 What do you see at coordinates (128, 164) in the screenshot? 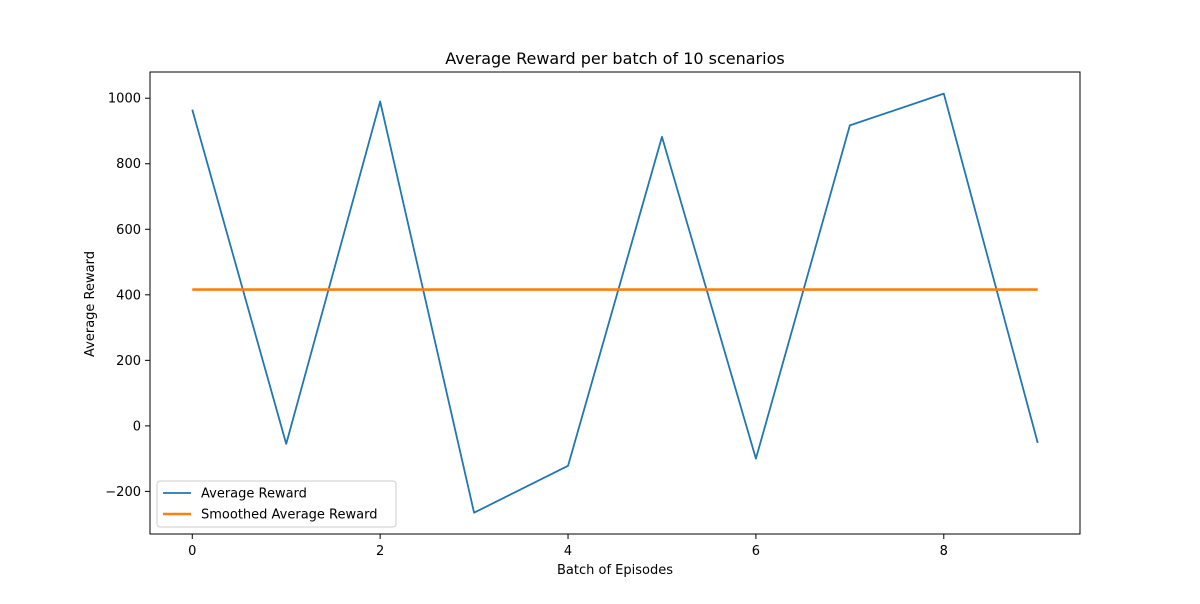
I see `y-tick-label: 800` at bounding box center [128, 164].